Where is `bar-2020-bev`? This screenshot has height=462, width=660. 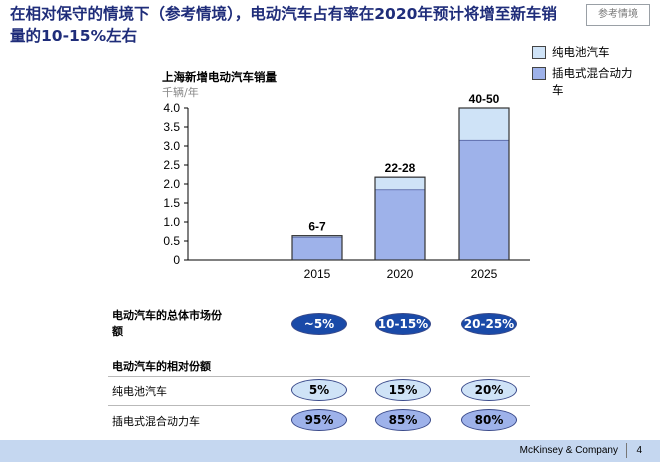
bar-2020-bev is located at coordinates (400, 183).